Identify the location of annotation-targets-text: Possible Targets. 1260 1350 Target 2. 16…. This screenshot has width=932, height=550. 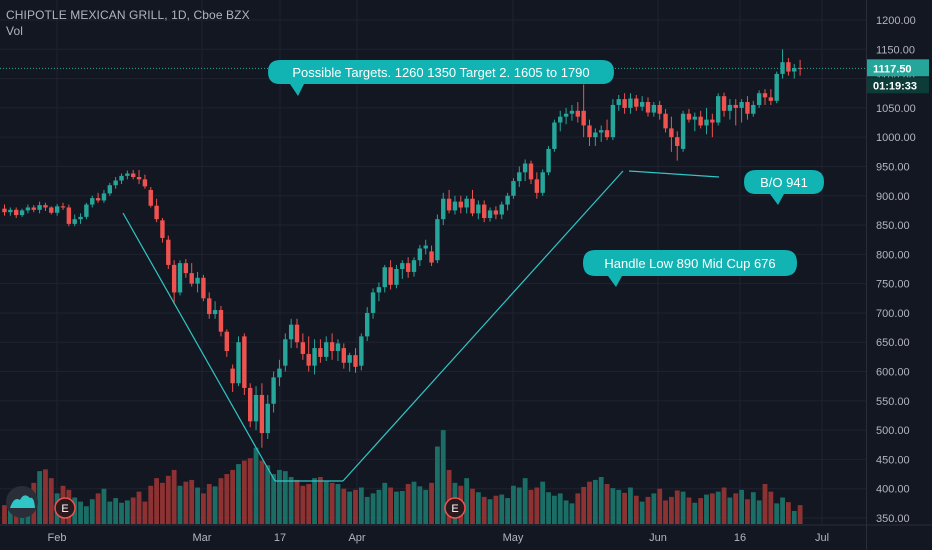
(440, 72).